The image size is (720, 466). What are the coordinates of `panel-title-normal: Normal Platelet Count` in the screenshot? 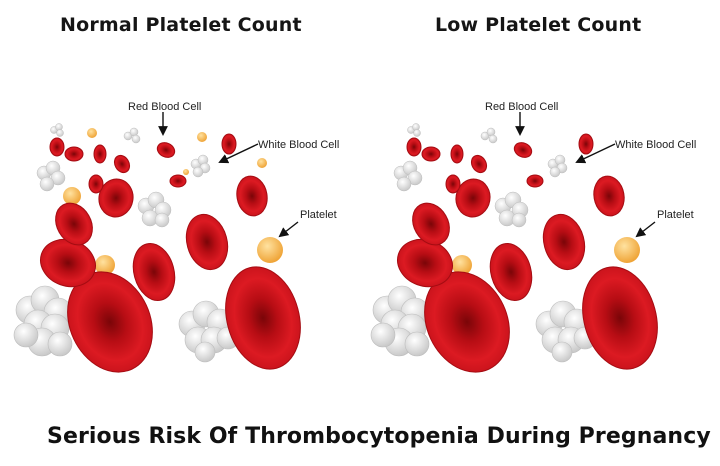 It's located at (181, 25).